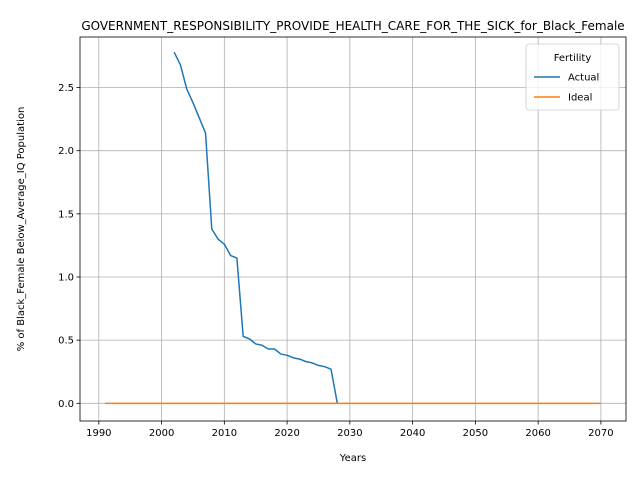  I want to click on x-tick-label: 2040, so click(412, 433).